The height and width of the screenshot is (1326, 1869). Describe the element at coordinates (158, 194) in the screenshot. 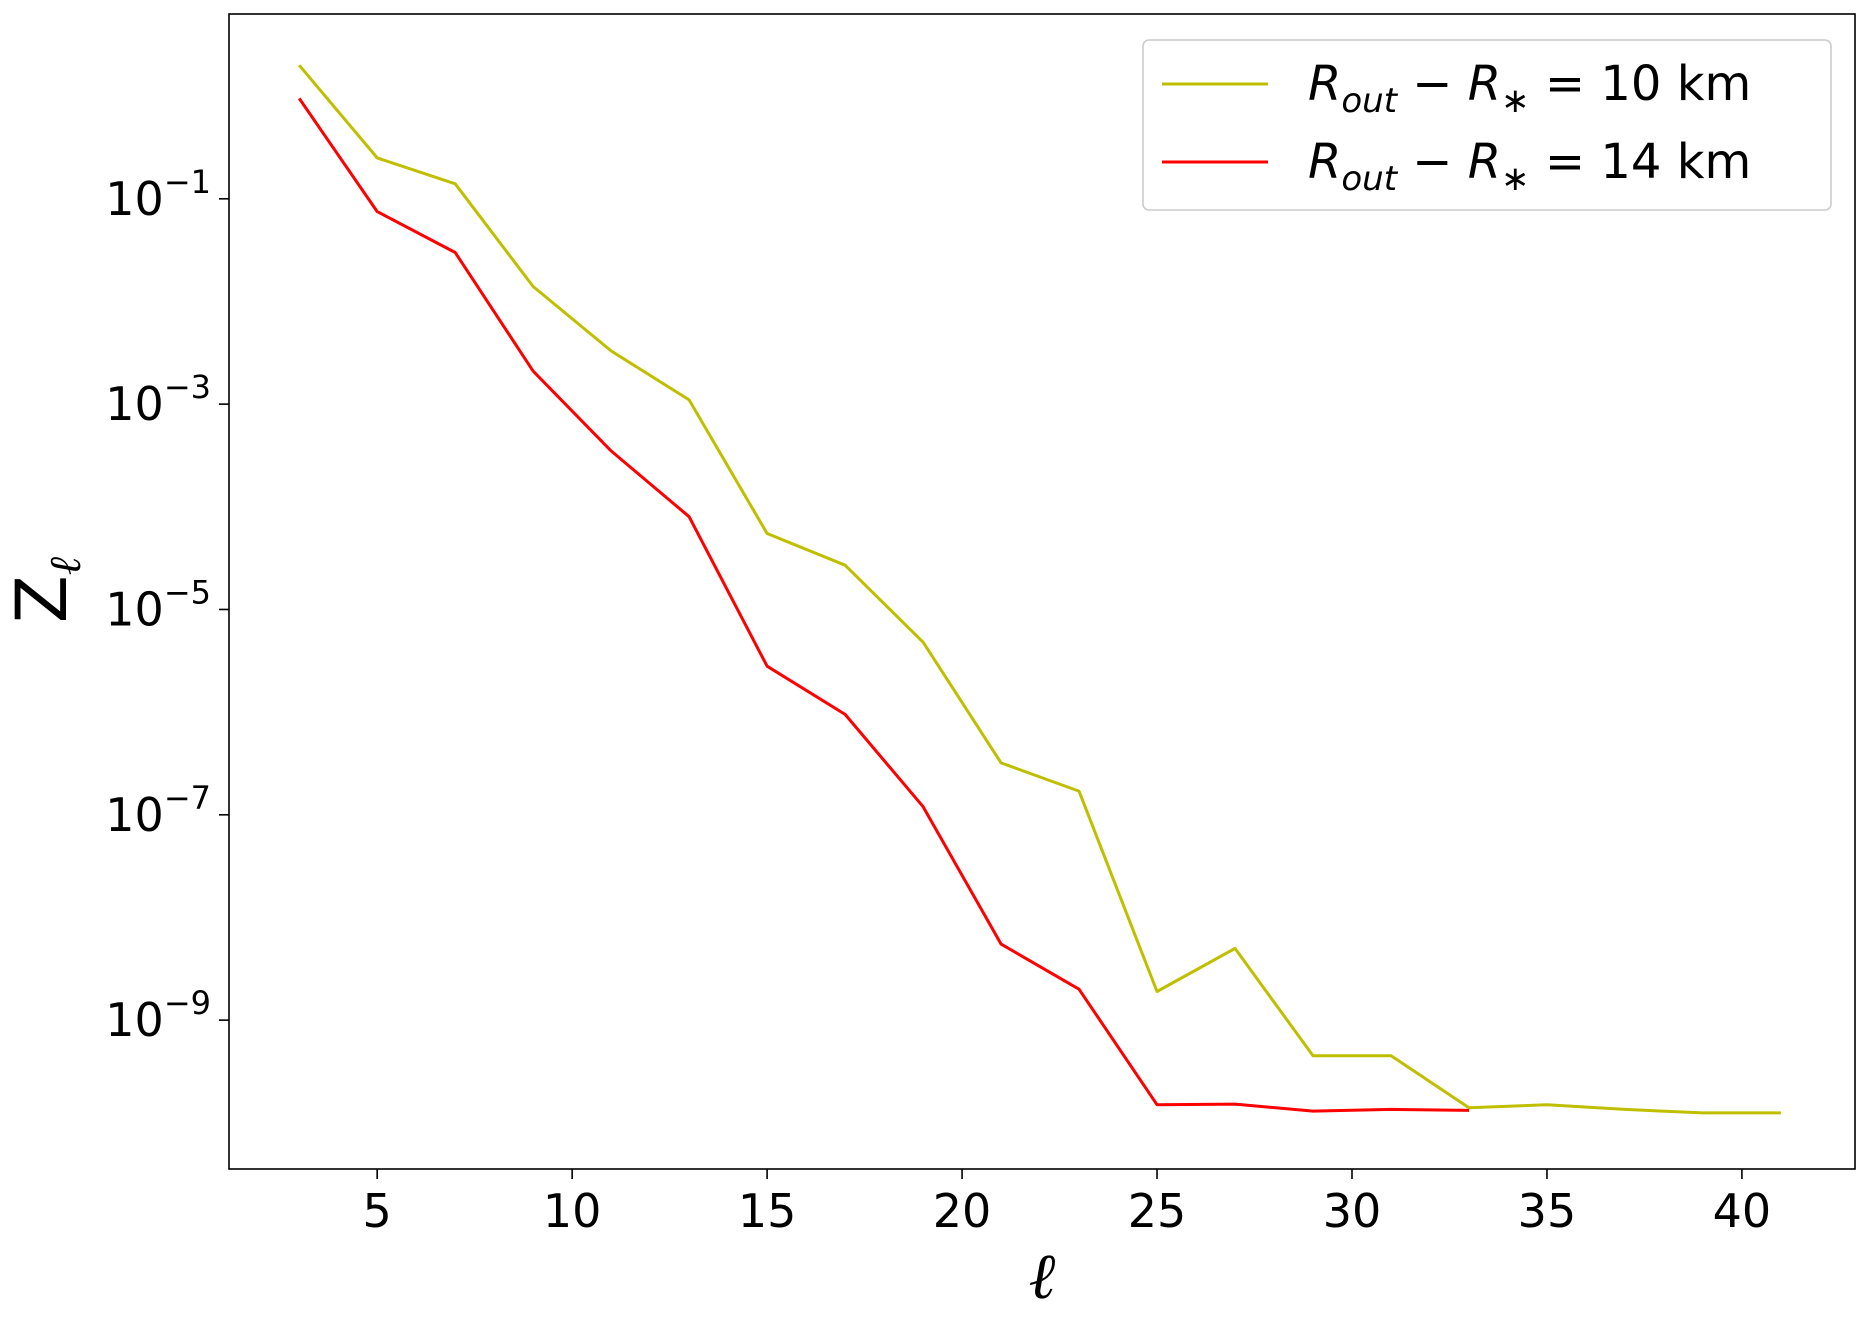

I see `y-tick-label: 10⁻¹` at that location.